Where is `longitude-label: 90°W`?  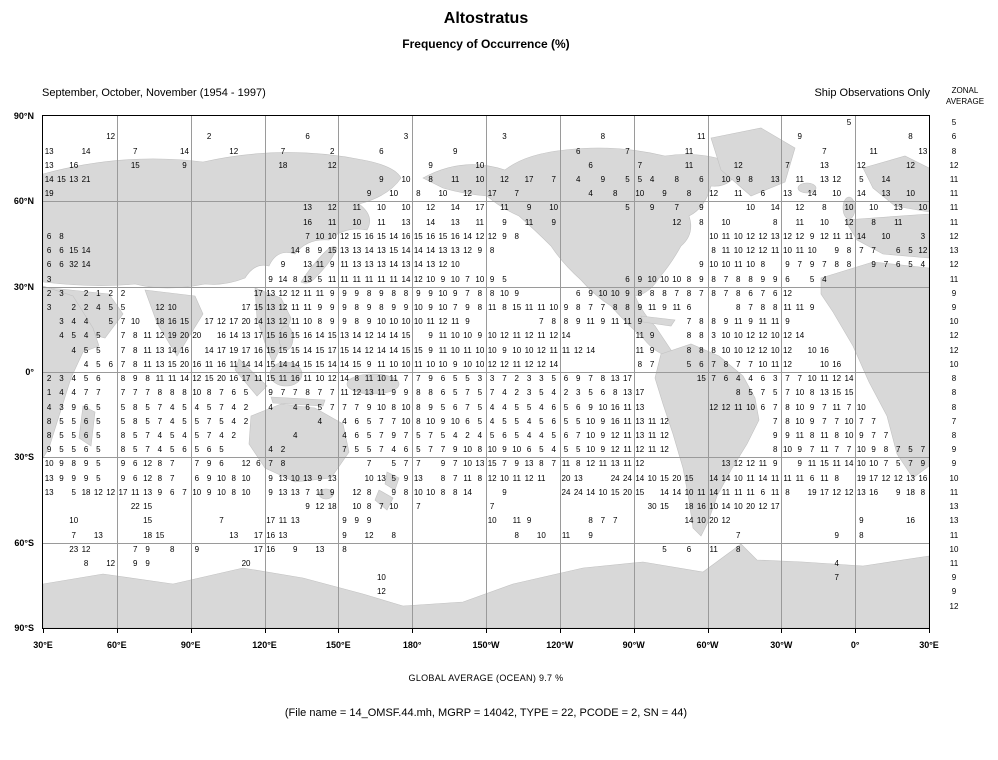
longitude-label: 90°W is located at coordinates (633, 645).